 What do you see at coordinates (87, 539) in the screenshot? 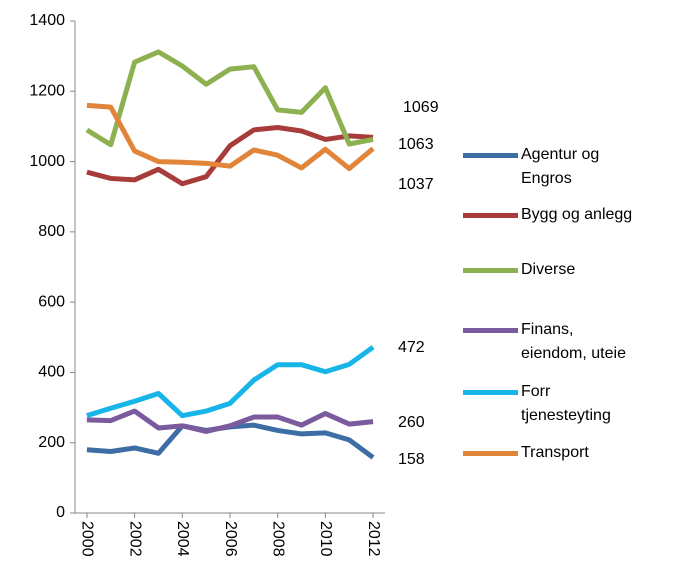
I see `x-tick-label: 2000` at bounding box center [87, 539].